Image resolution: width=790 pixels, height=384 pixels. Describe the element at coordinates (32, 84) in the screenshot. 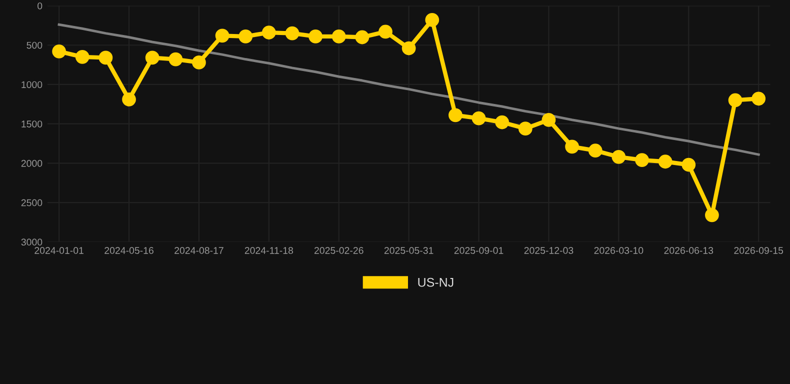

I see `y-tick-label: 1000` at that location.